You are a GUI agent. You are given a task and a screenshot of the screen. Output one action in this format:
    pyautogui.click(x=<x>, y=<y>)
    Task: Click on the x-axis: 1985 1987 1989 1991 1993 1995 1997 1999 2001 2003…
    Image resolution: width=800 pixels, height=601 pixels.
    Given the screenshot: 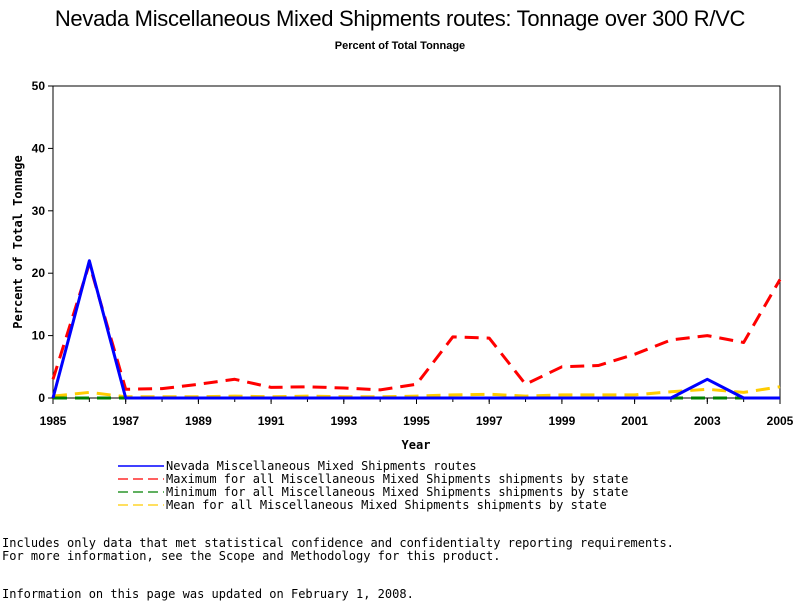 What is the action you would take?
    pyautogui.click(x=417, y=413)
    